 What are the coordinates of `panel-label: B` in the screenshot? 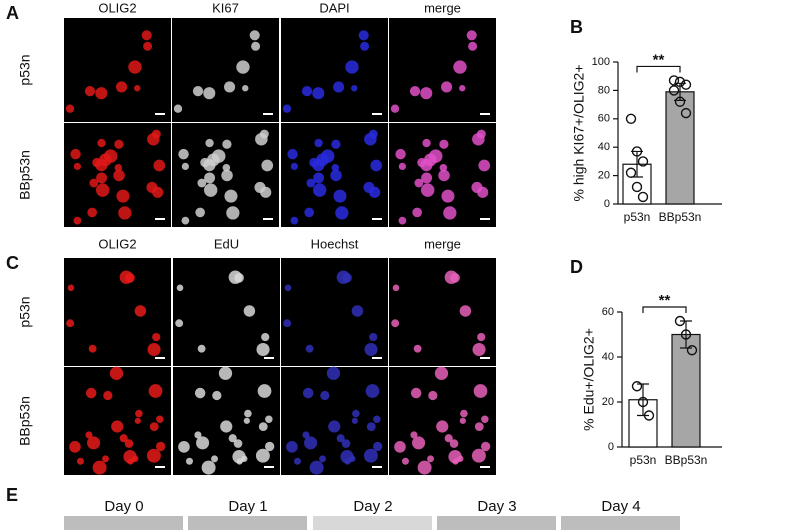 It's located at (576, 27).